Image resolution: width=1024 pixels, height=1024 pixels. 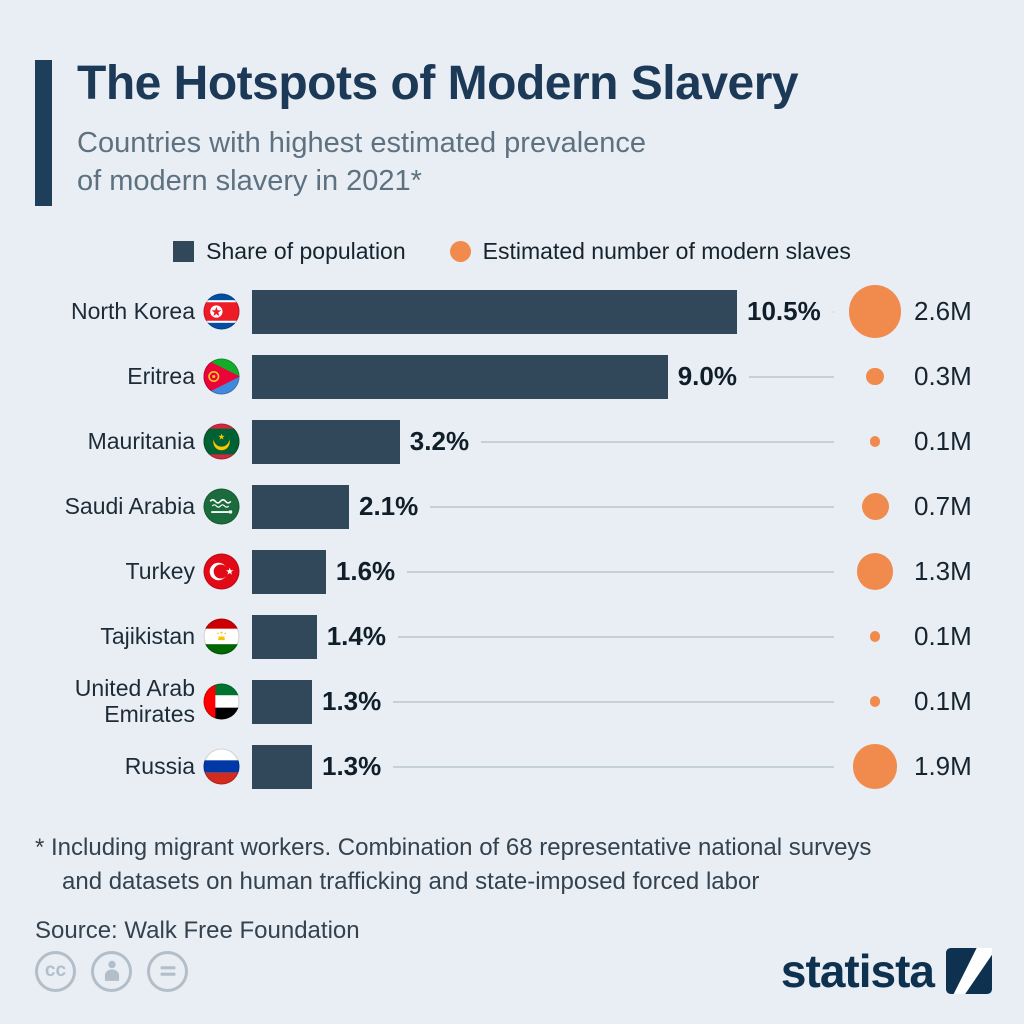 I want to click on person-icon, so click(x=111, y=970).